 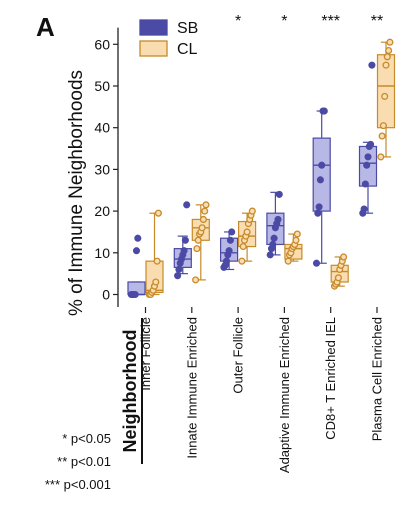 What do you see at coordinates (284, 395) in the screenshot?
I see `x-tick-label: Adaptive Immune Enriched` at bounding box center [284, 395].